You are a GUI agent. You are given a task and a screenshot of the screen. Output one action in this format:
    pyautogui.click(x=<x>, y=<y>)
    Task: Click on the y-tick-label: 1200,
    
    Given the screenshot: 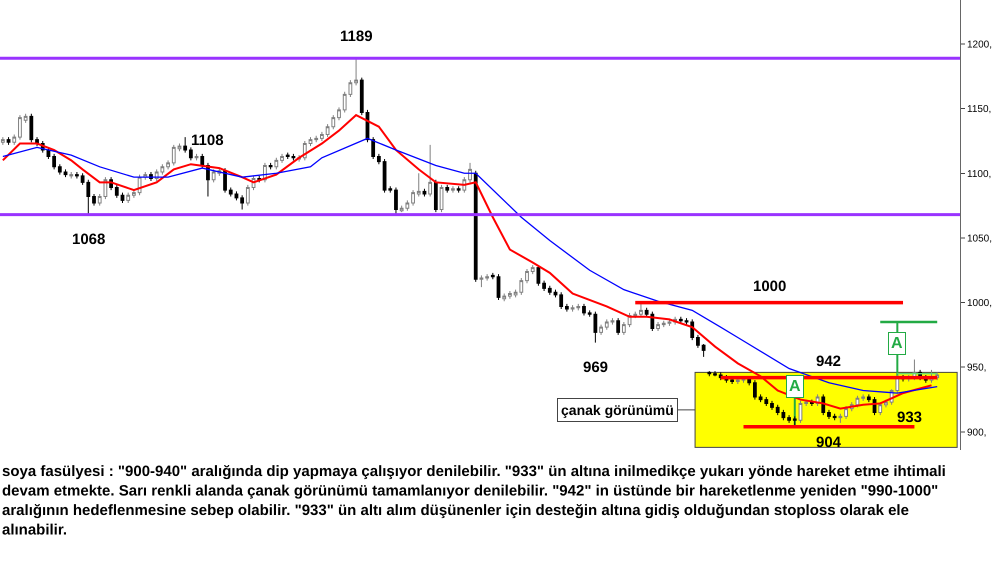 What is the action you would take?
    pyautogui.click(x=979, y=44)
    